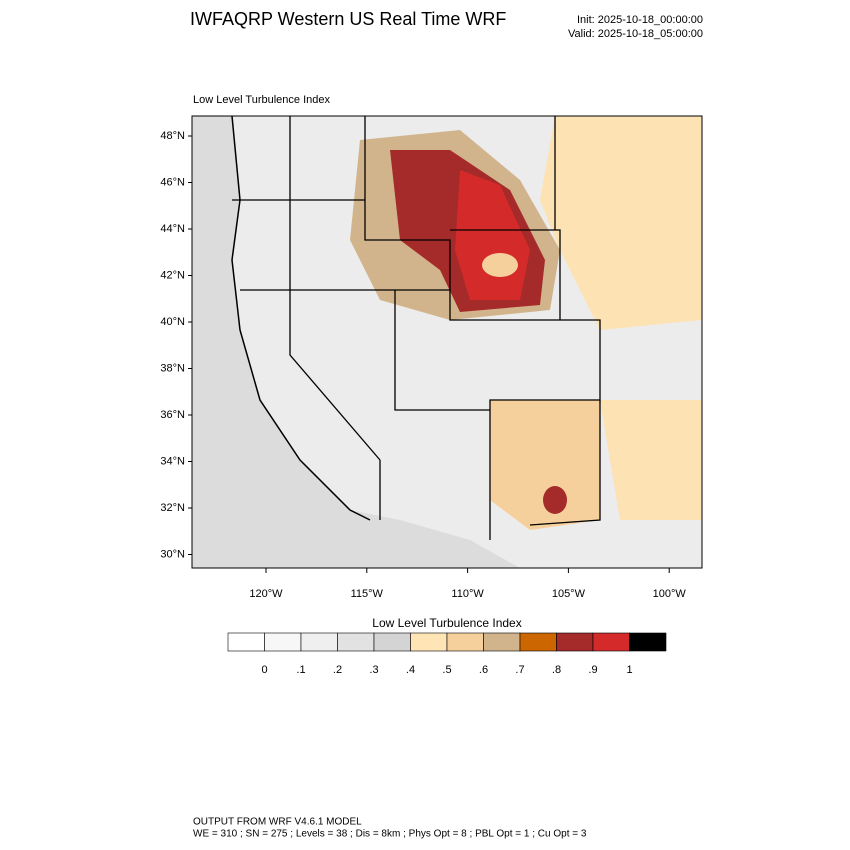 This screenshot has height=850, width=850. I want to click on lat-label: 46°N, so click(172, 182).